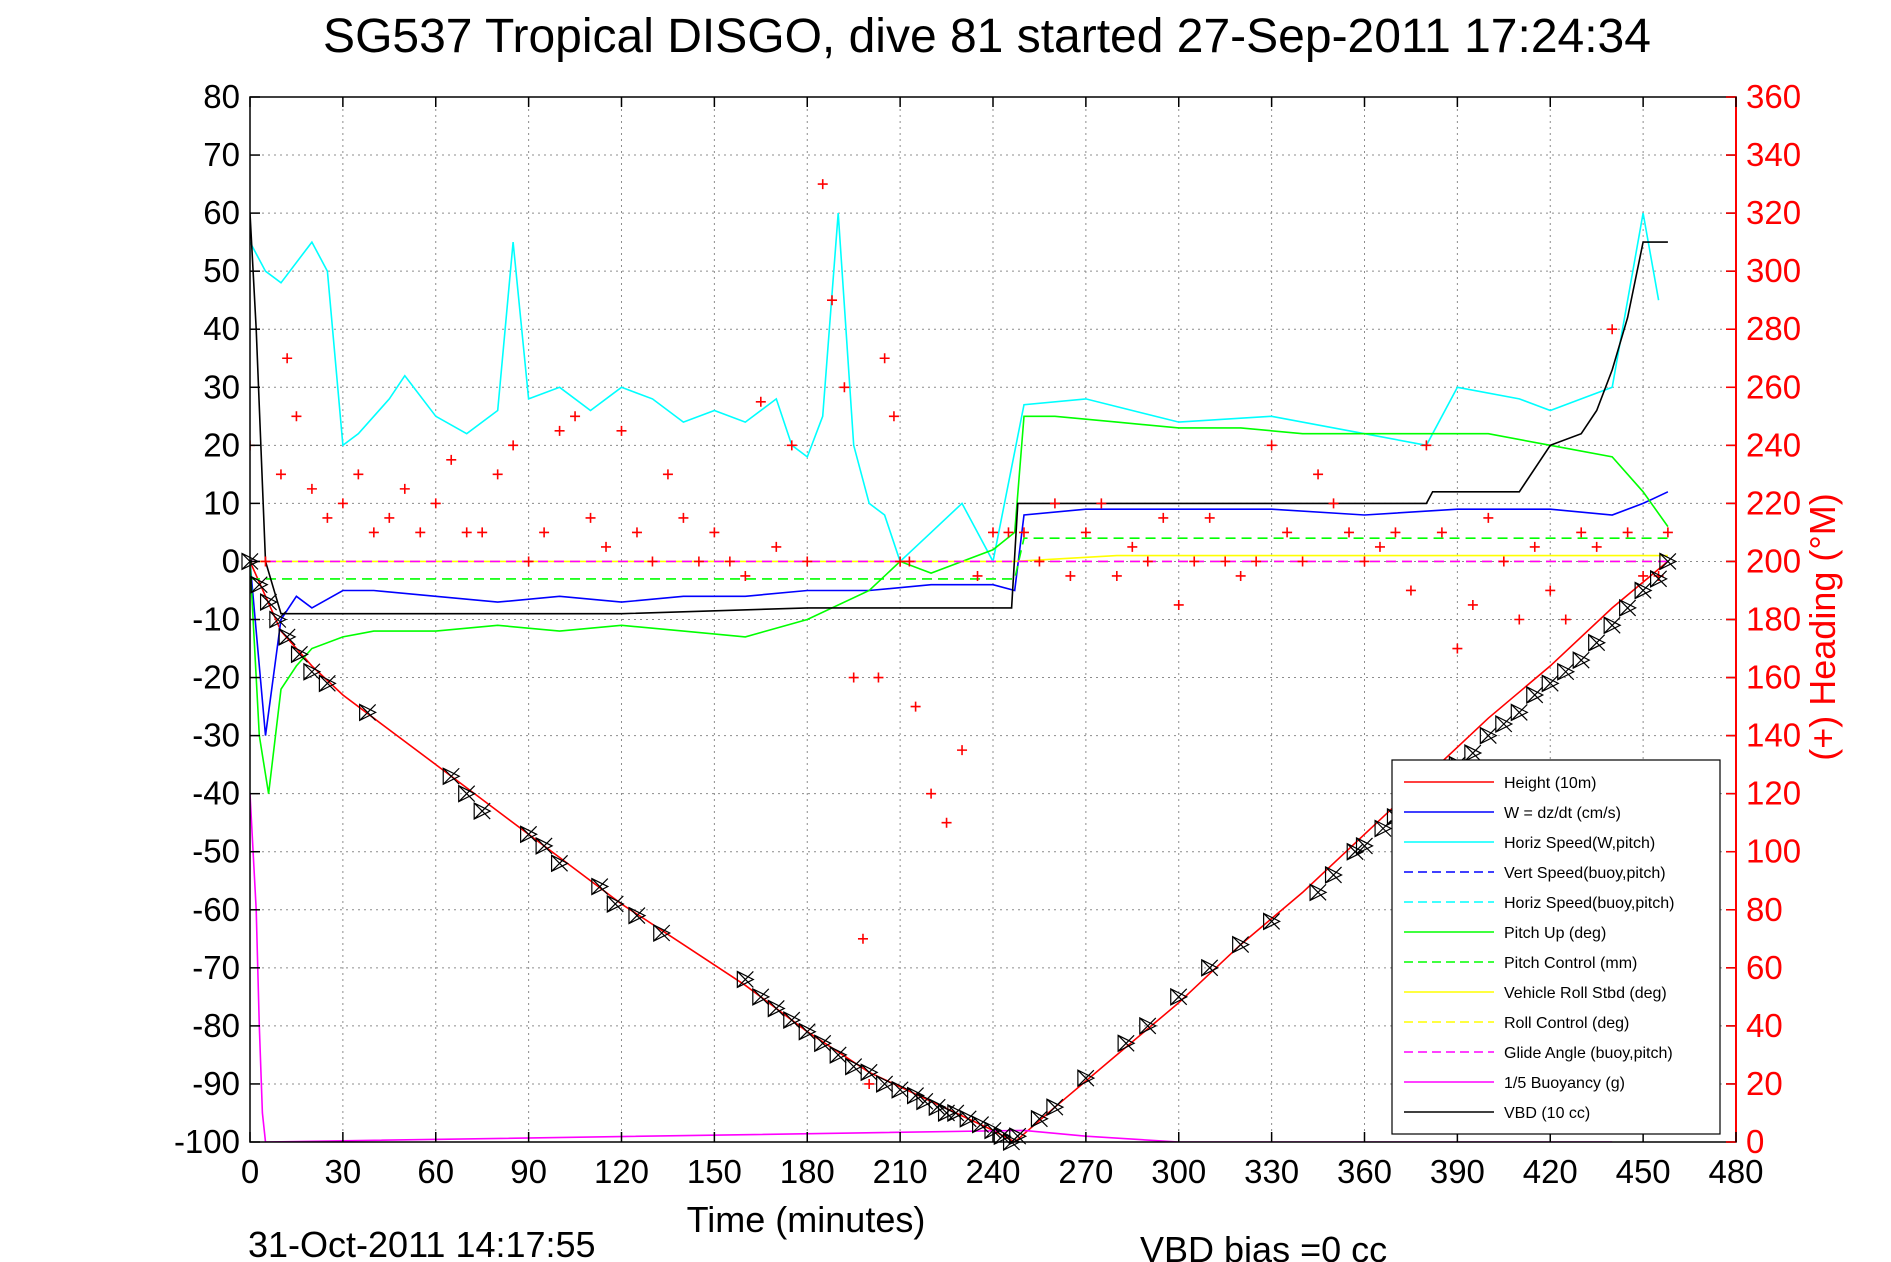  I want to click on left-tick-label: 20, so click(221, 444).